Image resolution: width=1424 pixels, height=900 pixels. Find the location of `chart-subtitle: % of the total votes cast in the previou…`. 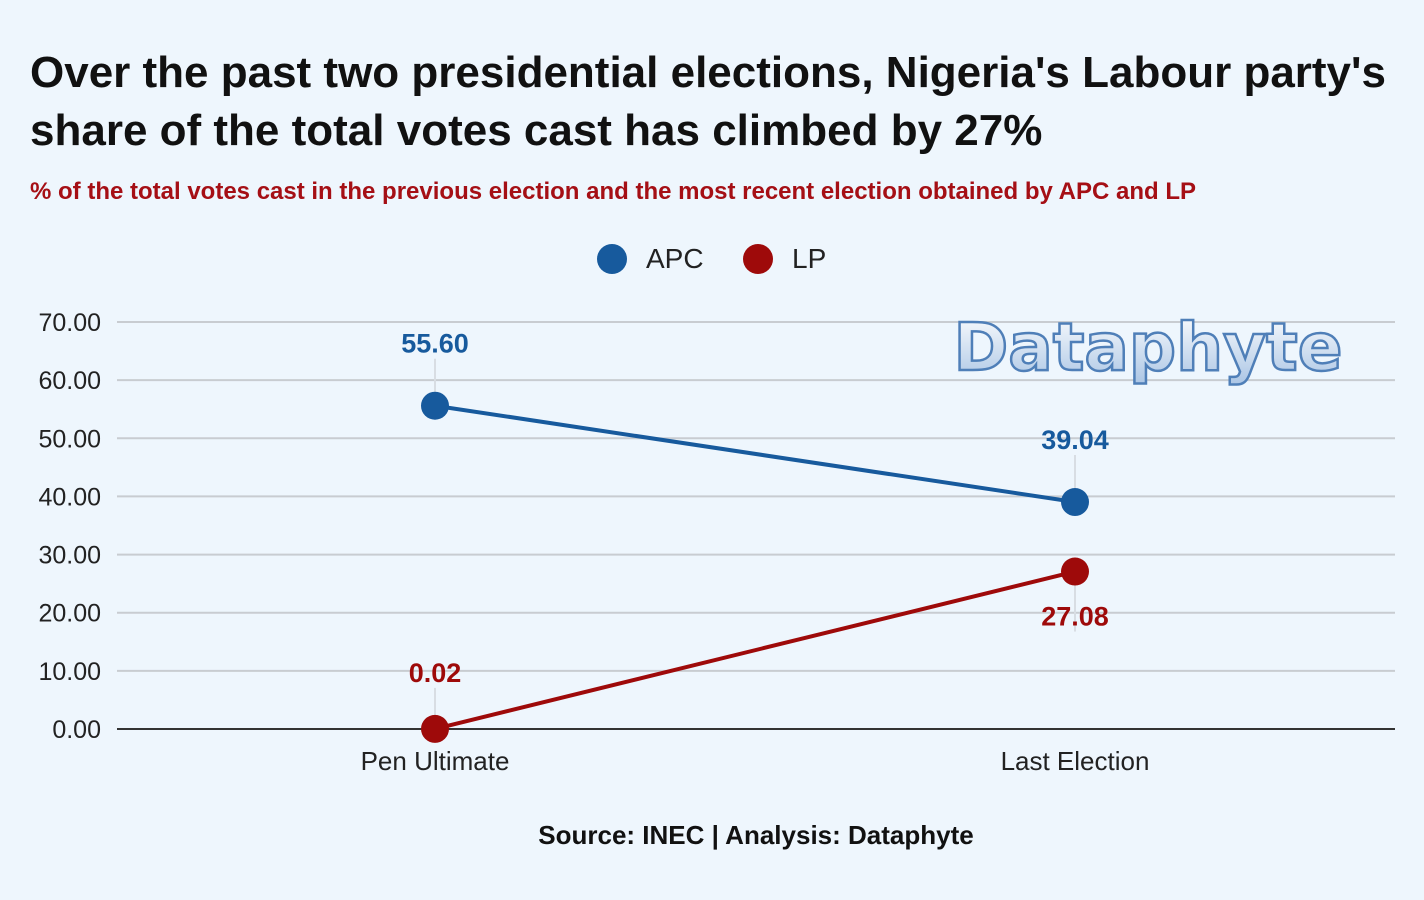

chart-subtitle: % of the total votes cast in the previou… is located at coordinates (613, 191).